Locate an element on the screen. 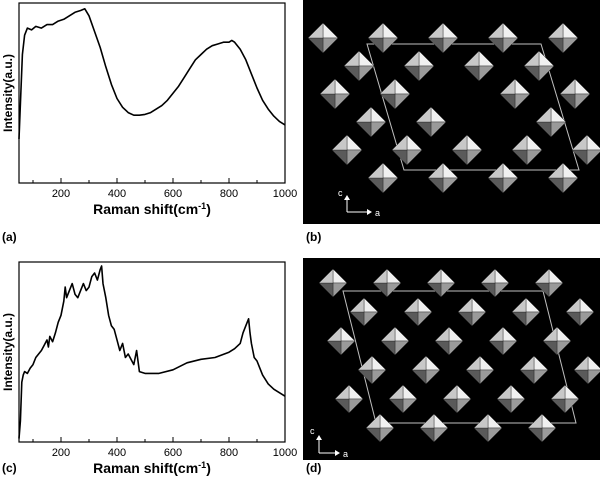 Image resolution: width=600 pixels, height=482 pixels. unit-cell-d is located at coordinates (459, 357).